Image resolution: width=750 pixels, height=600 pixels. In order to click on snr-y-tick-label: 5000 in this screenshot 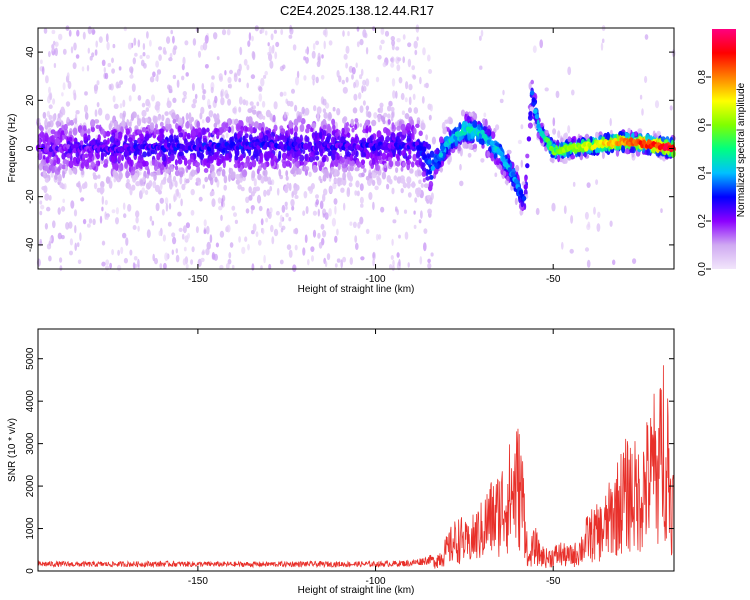, I will do `click(30, 358)`.